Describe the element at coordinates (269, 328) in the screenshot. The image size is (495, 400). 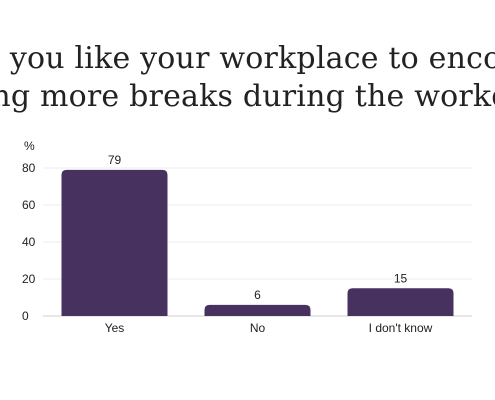
I see `x-axis: Yes No I don't know` at that location.